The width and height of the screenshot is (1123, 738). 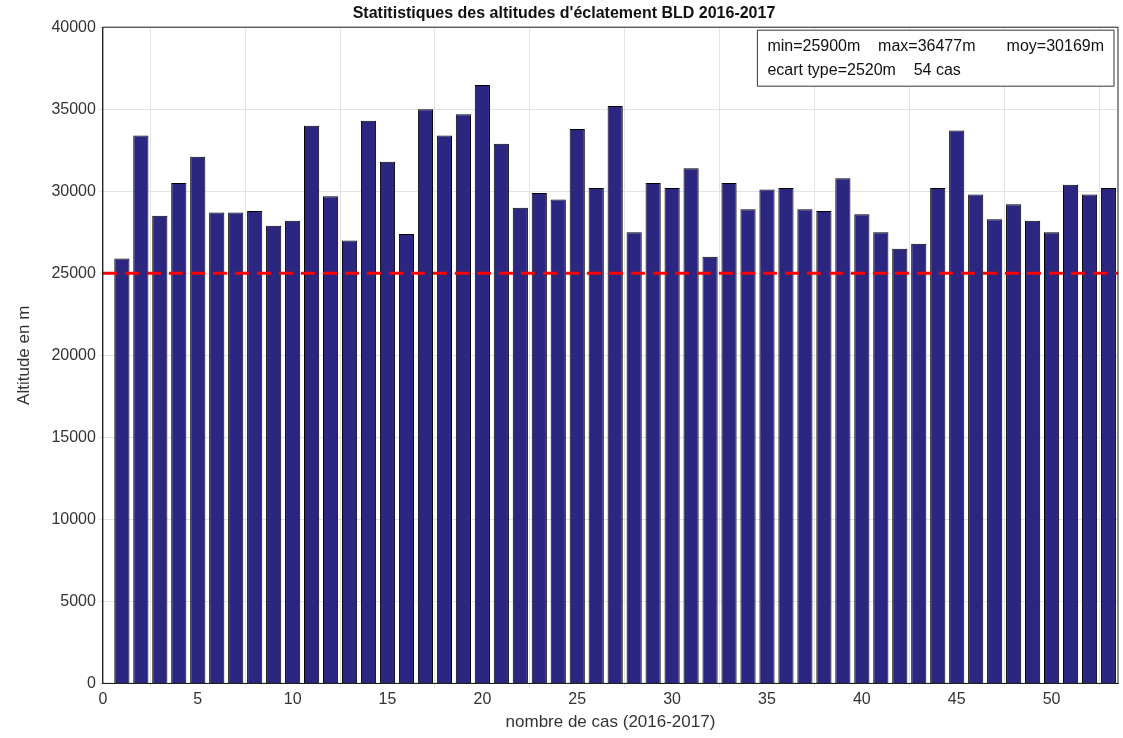 What do you see at coordinates (956, 699) in the screenshot?
I see `x-tick-label: 45` at bounding box center [956, 699].